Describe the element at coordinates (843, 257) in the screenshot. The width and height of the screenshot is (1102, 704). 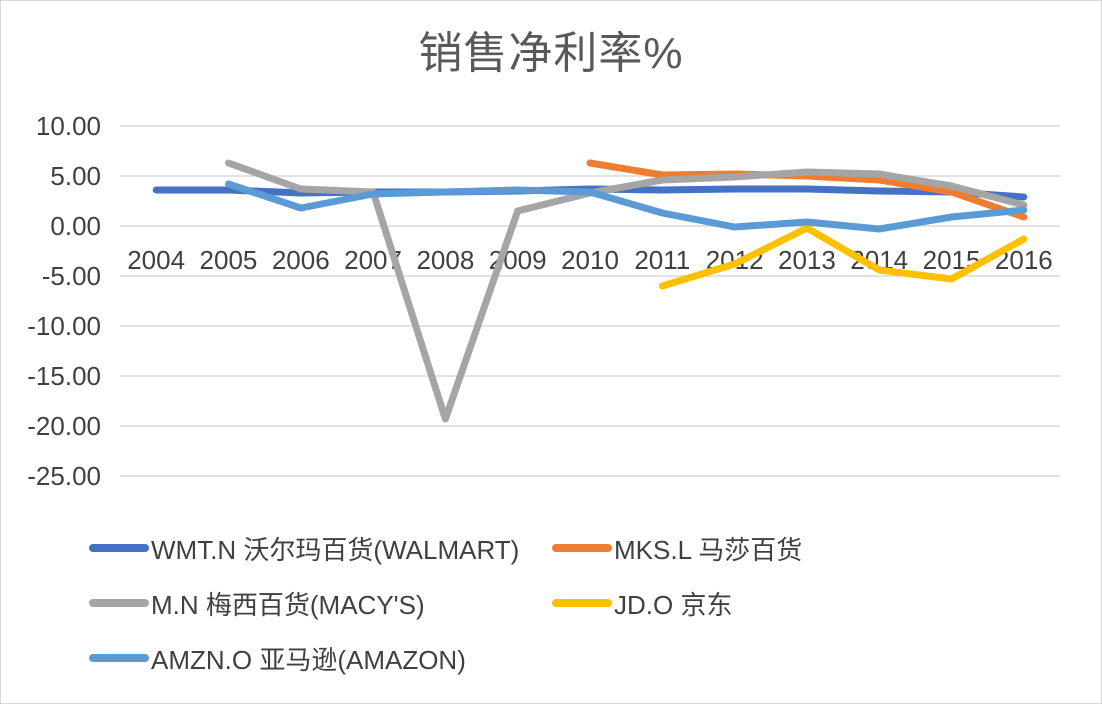
I see `series-line-jd-o` at that location.